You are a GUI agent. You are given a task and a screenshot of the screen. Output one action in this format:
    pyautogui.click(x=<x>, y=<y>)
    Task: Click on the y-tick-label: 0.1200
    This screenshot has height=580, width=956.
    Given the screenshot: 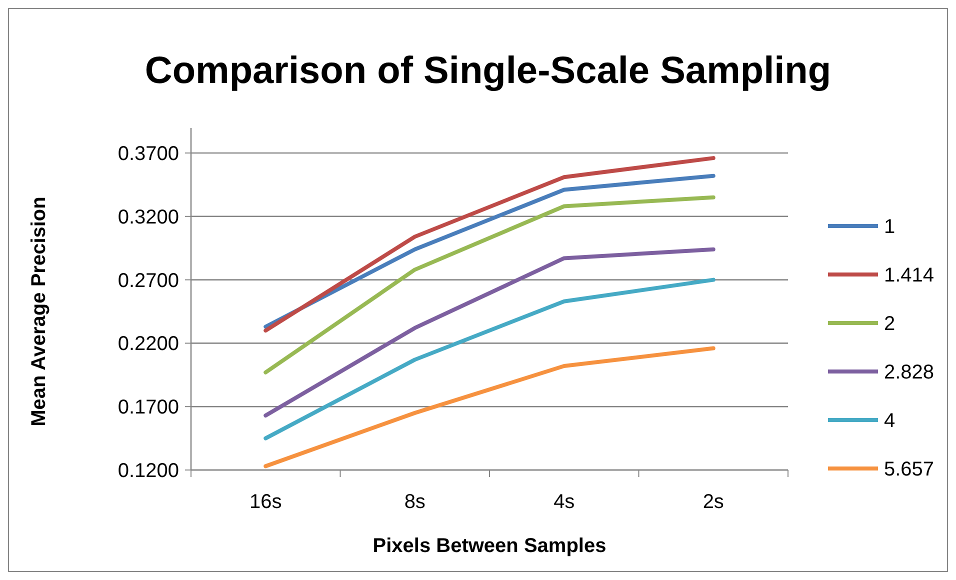 What is the action you would take?
    pyautogui.click(x=148, y=471)
    